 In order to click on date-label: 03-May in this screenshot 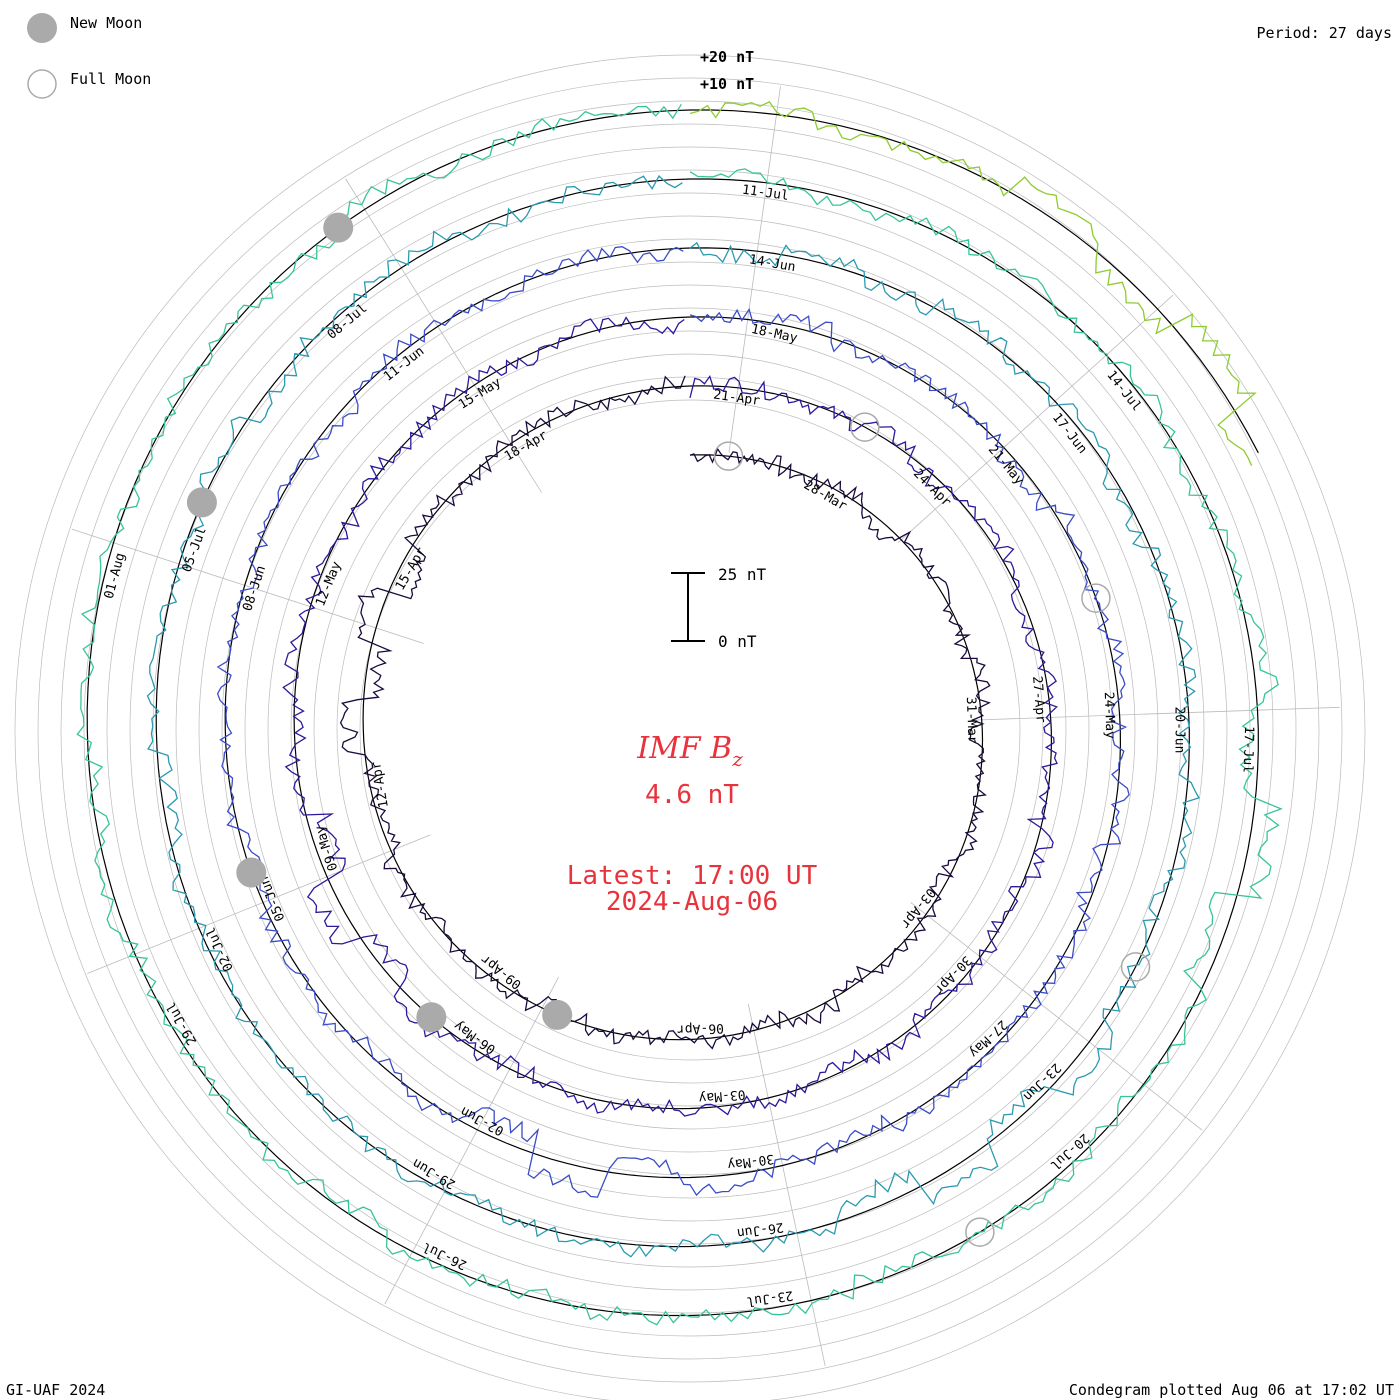, I will do `click(722, 1095)`.